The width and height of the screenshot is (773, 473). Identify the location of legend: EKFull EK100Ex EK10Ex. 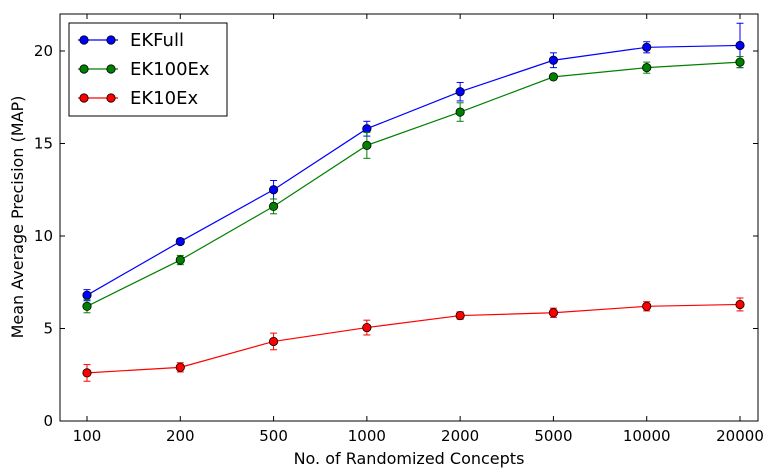
(148, 69).